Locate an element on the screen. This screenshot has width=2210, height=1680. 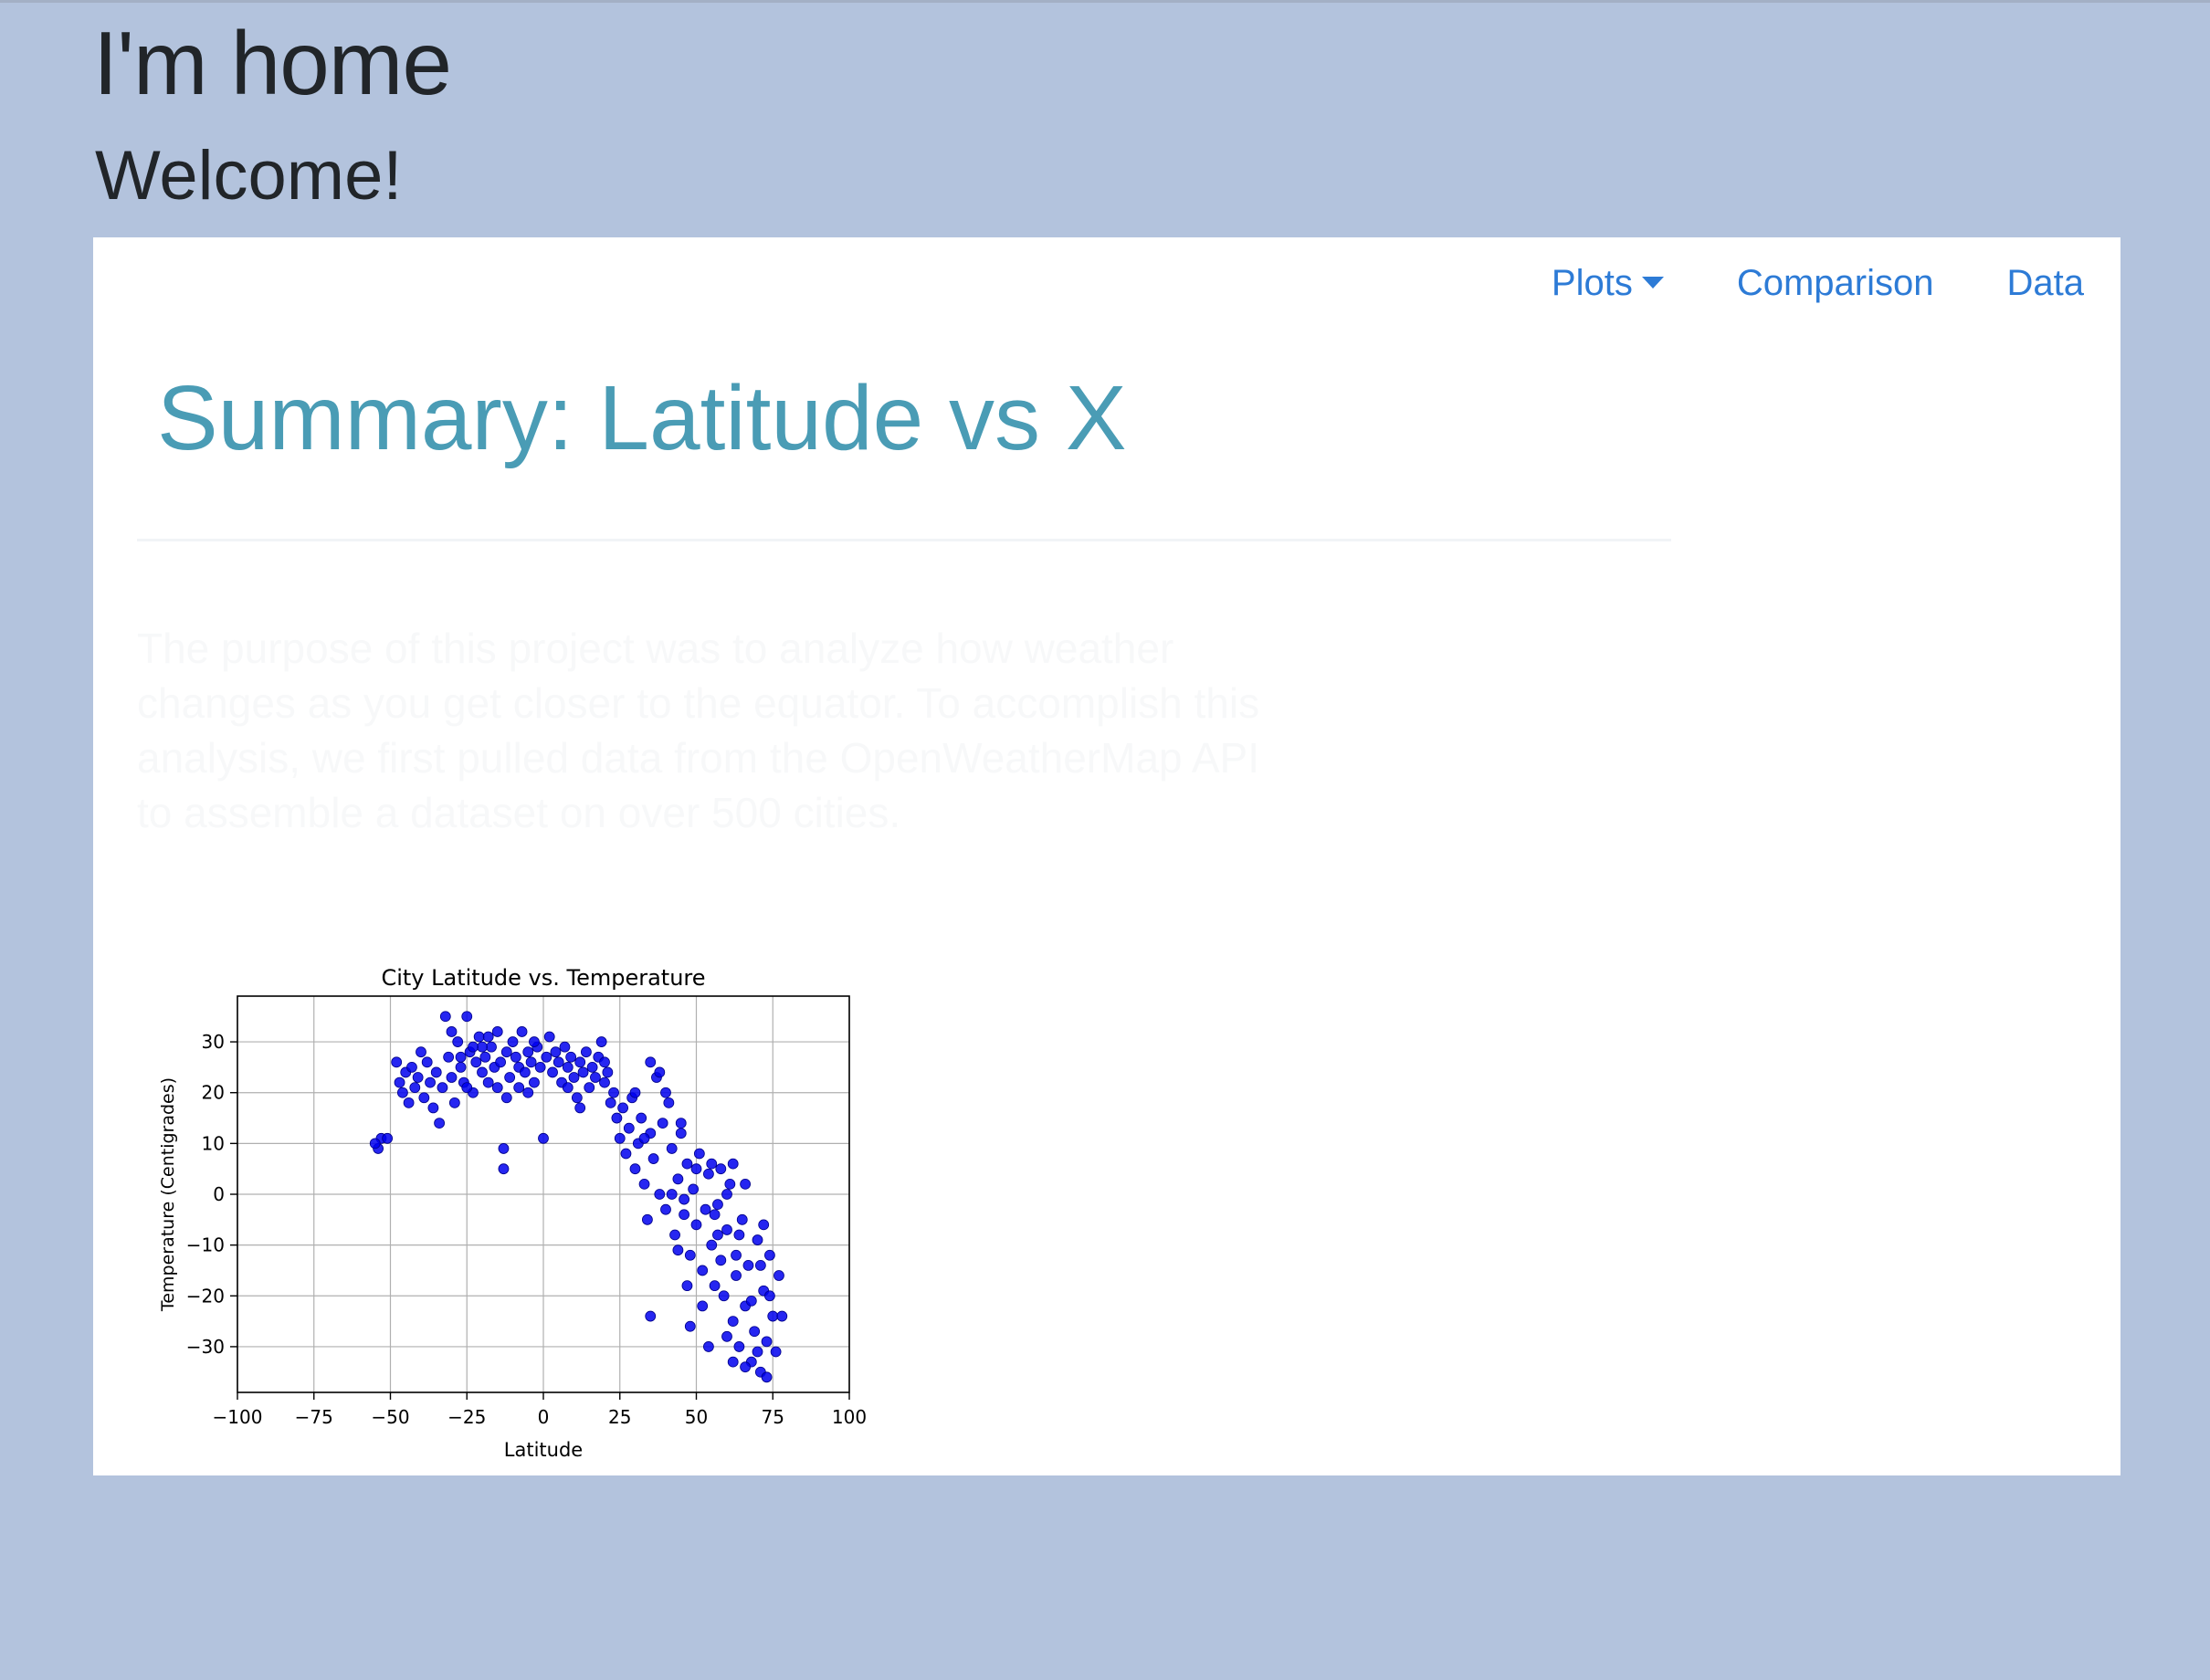
x-tick-label: 100 is located at coordinates (850, 1417).